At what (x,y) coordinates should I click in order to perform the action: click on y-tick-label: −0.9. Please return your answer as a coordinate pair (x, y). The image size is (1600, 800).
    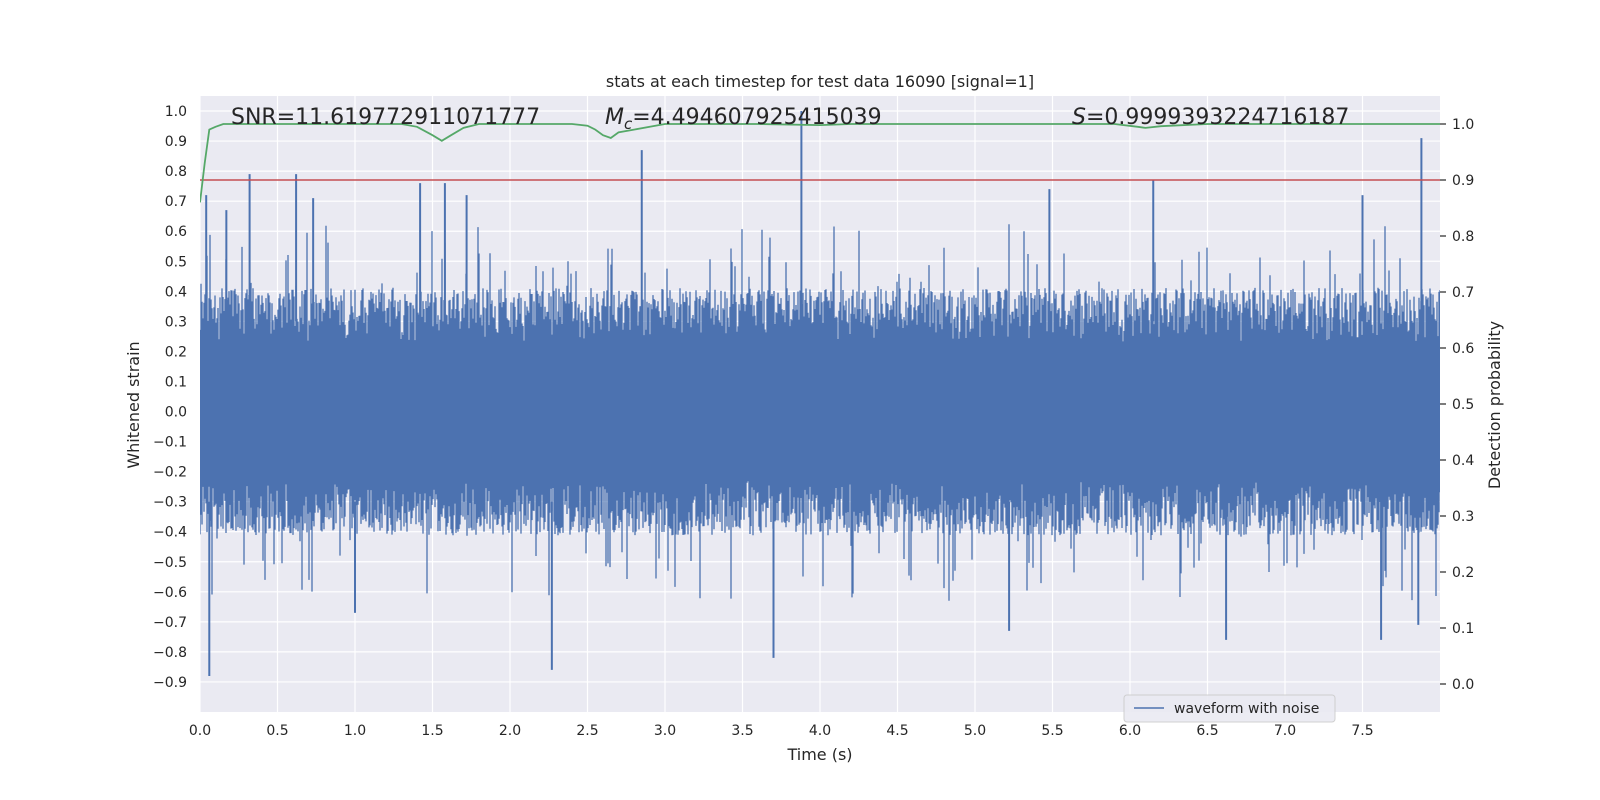
    Looking at the image, I should click on (170, 683).